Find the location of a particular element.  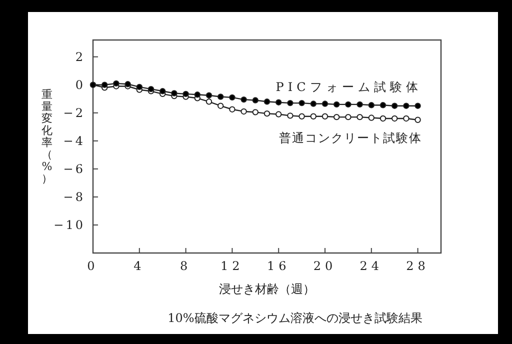

y-axis-title: 重量変化率（%） is located at coordinates (47, 136).